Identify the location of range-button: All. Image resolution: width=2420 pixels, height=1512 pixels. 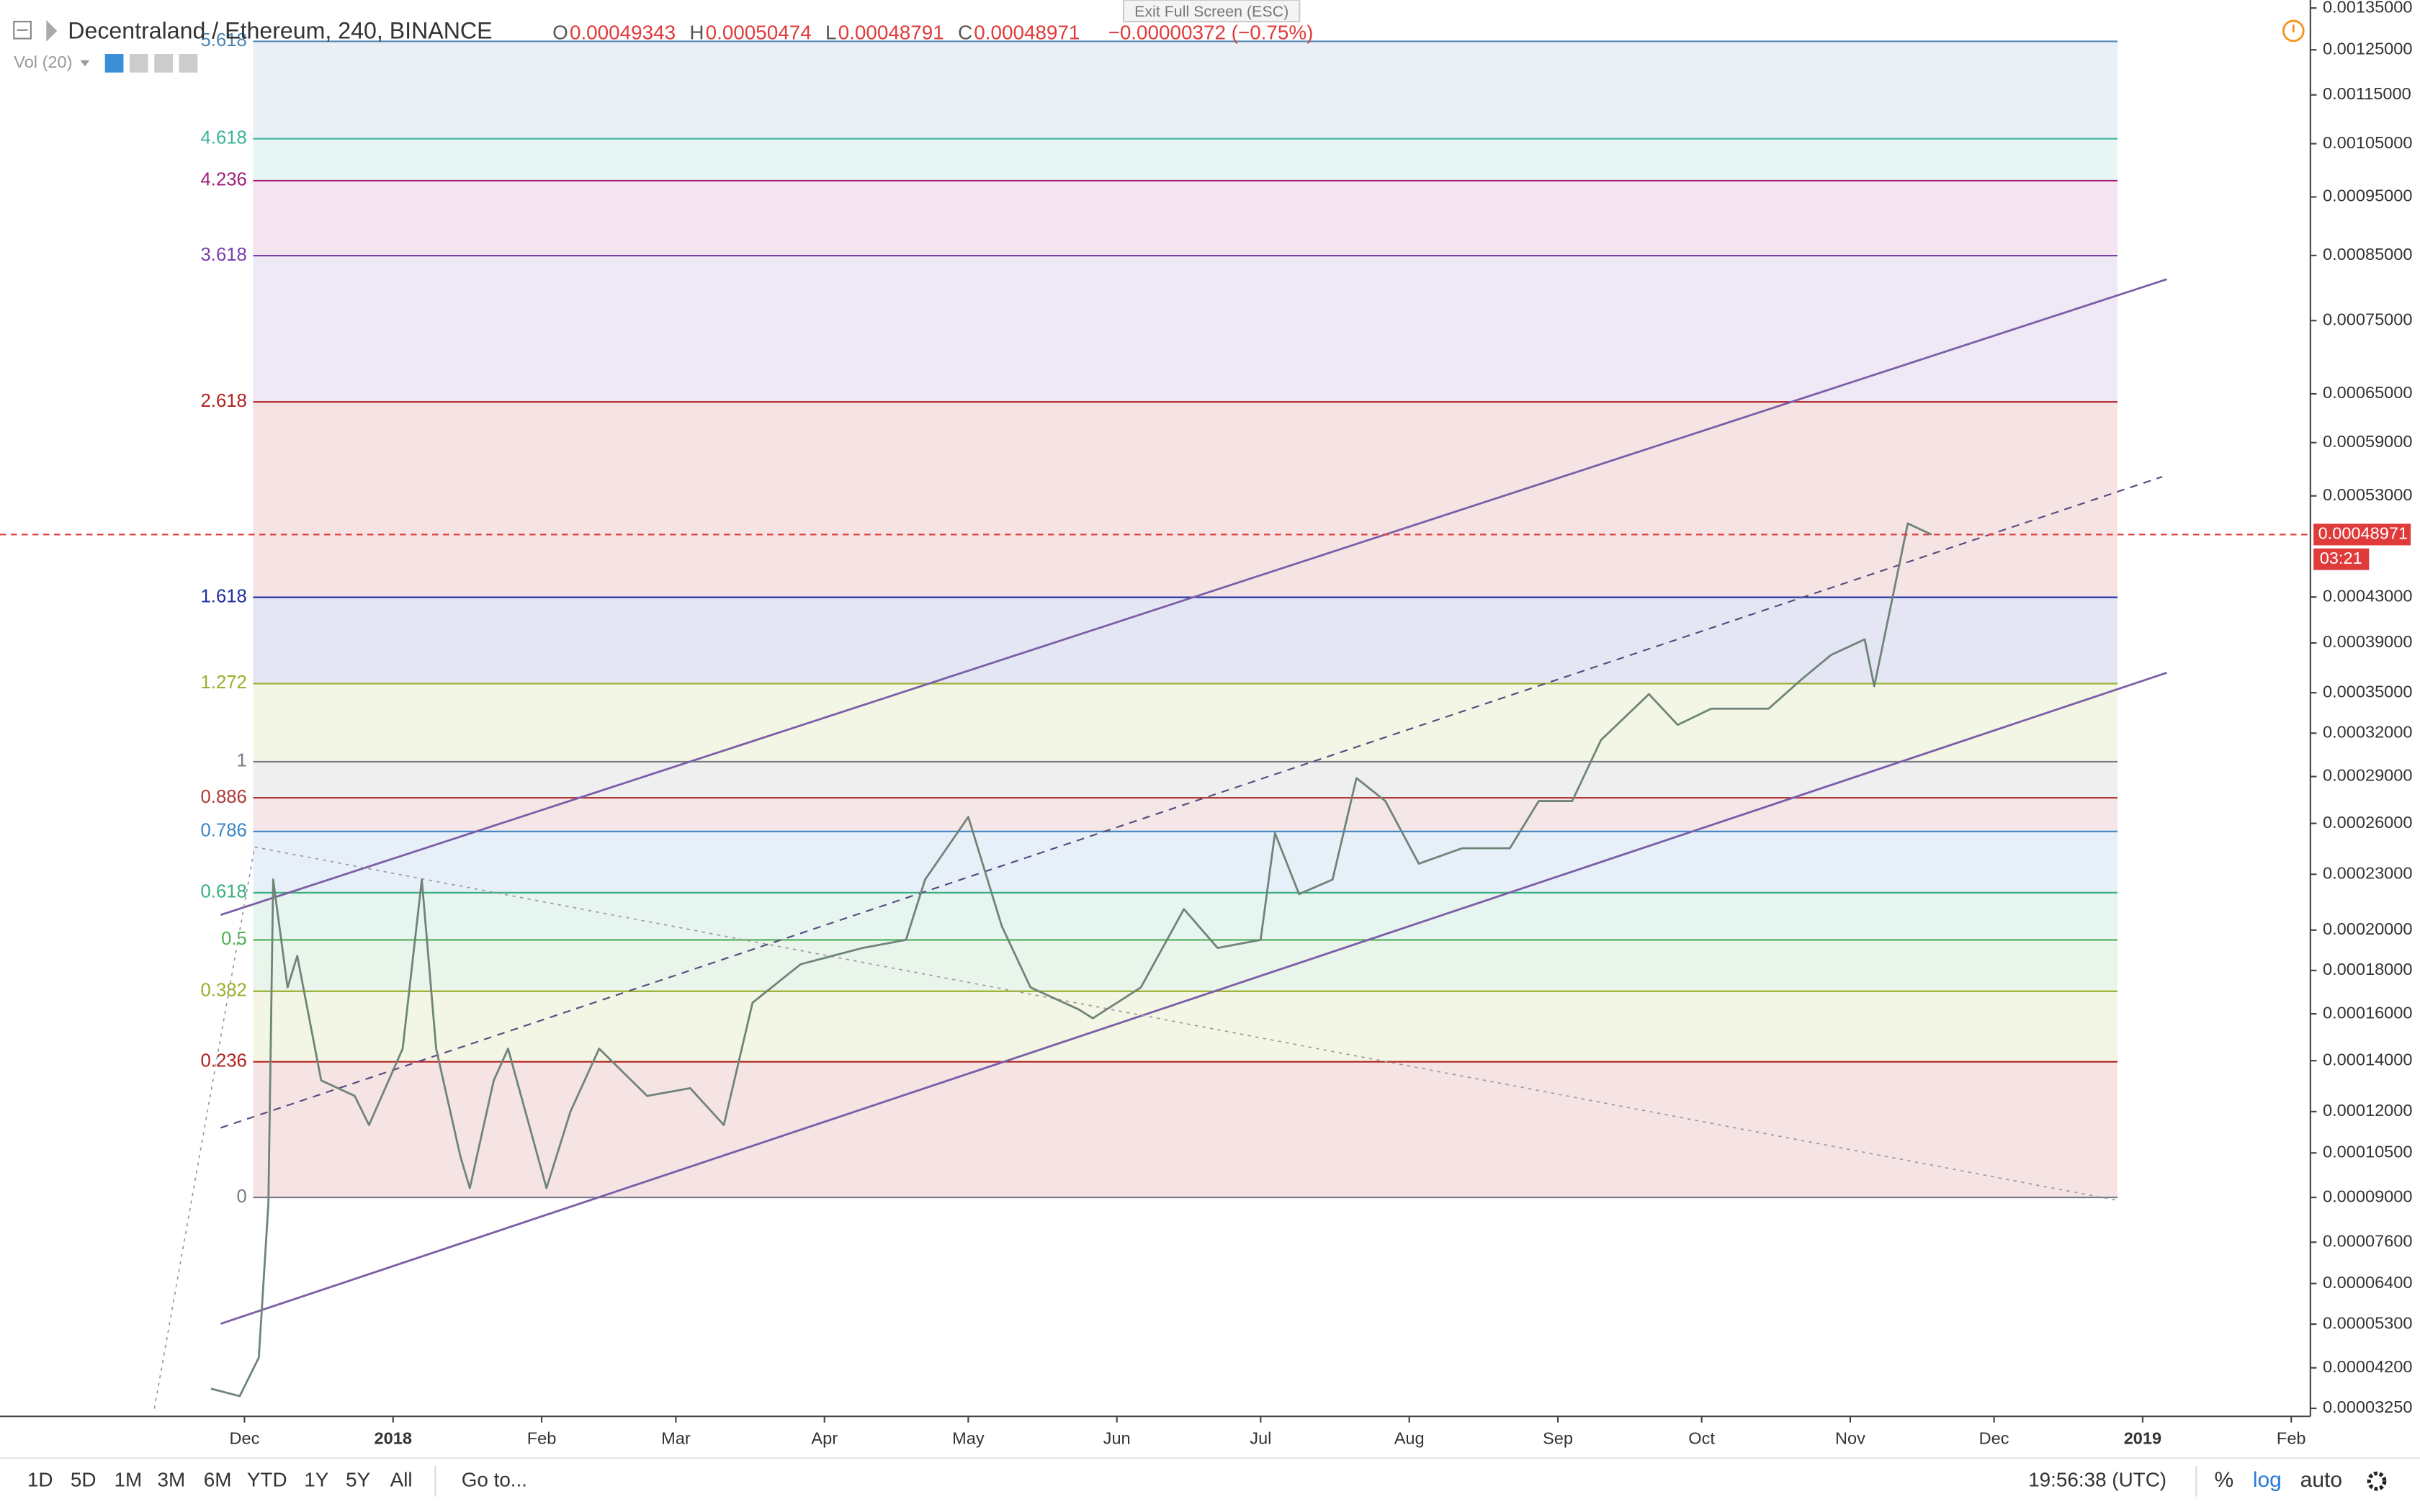
(401, 1480).